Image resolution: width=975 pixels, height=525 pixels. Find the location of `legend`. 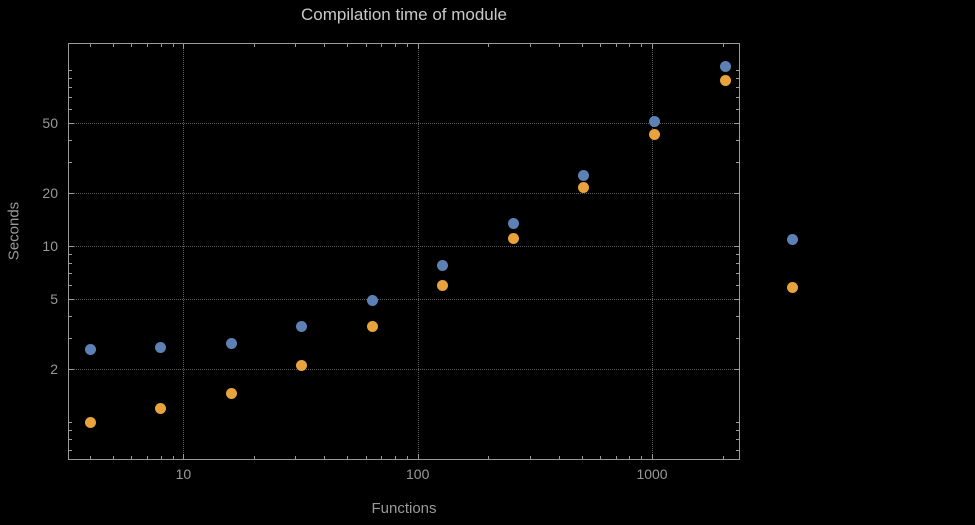

legend is located at coordinates (803, 268).